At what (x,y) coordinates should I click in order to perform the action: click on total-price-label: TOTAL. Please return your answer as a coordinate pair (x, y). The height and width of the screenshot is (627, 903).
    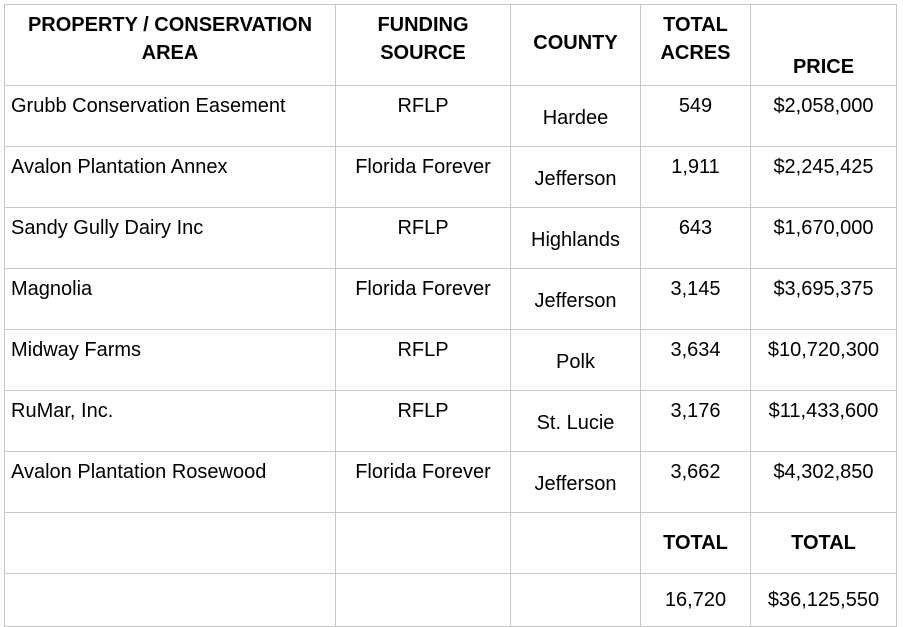
    Looking at the image, I should click on (823, 543).